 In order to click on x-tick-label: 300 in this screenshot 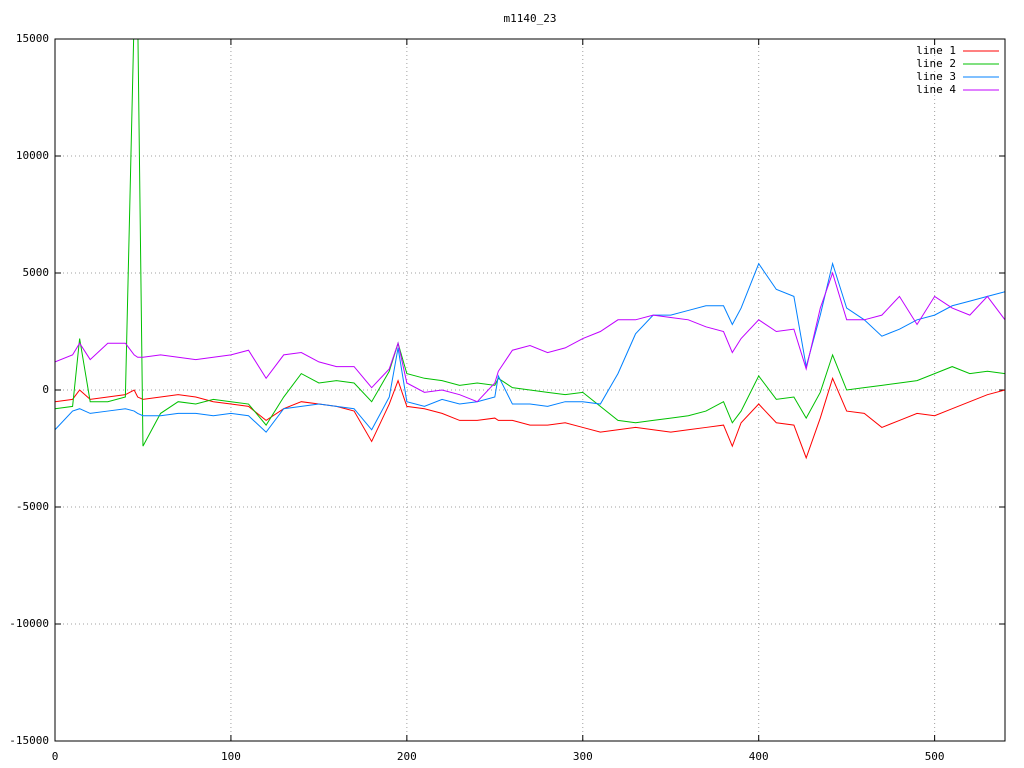, I will do `click(583, 756)`.